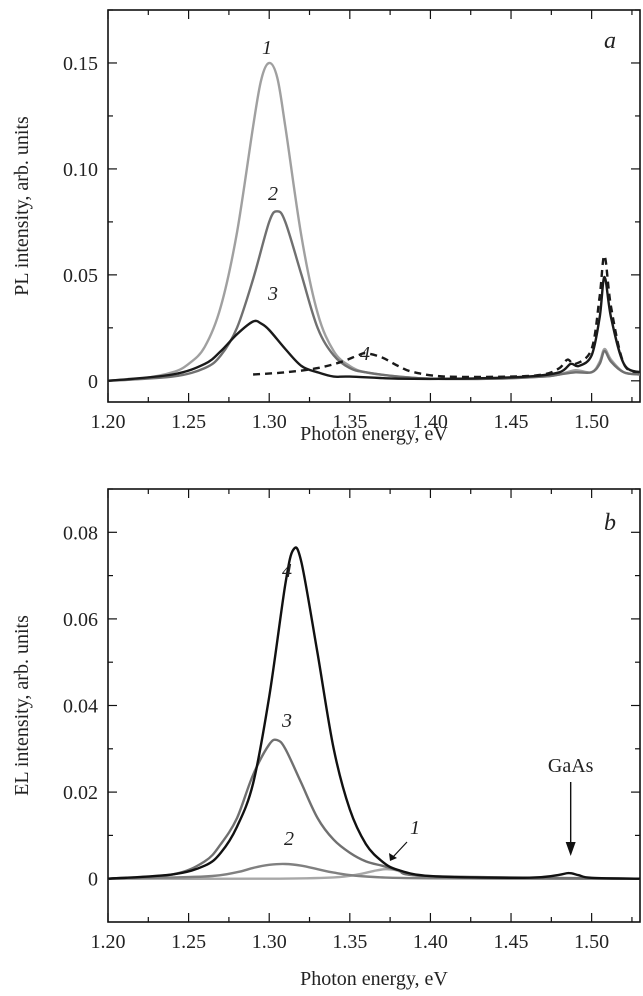 This screenshot has height=996, width=643. Describe the element at coordinates (393, 857) in the screenshot. I see `curve-1-arrow-head` at that location.